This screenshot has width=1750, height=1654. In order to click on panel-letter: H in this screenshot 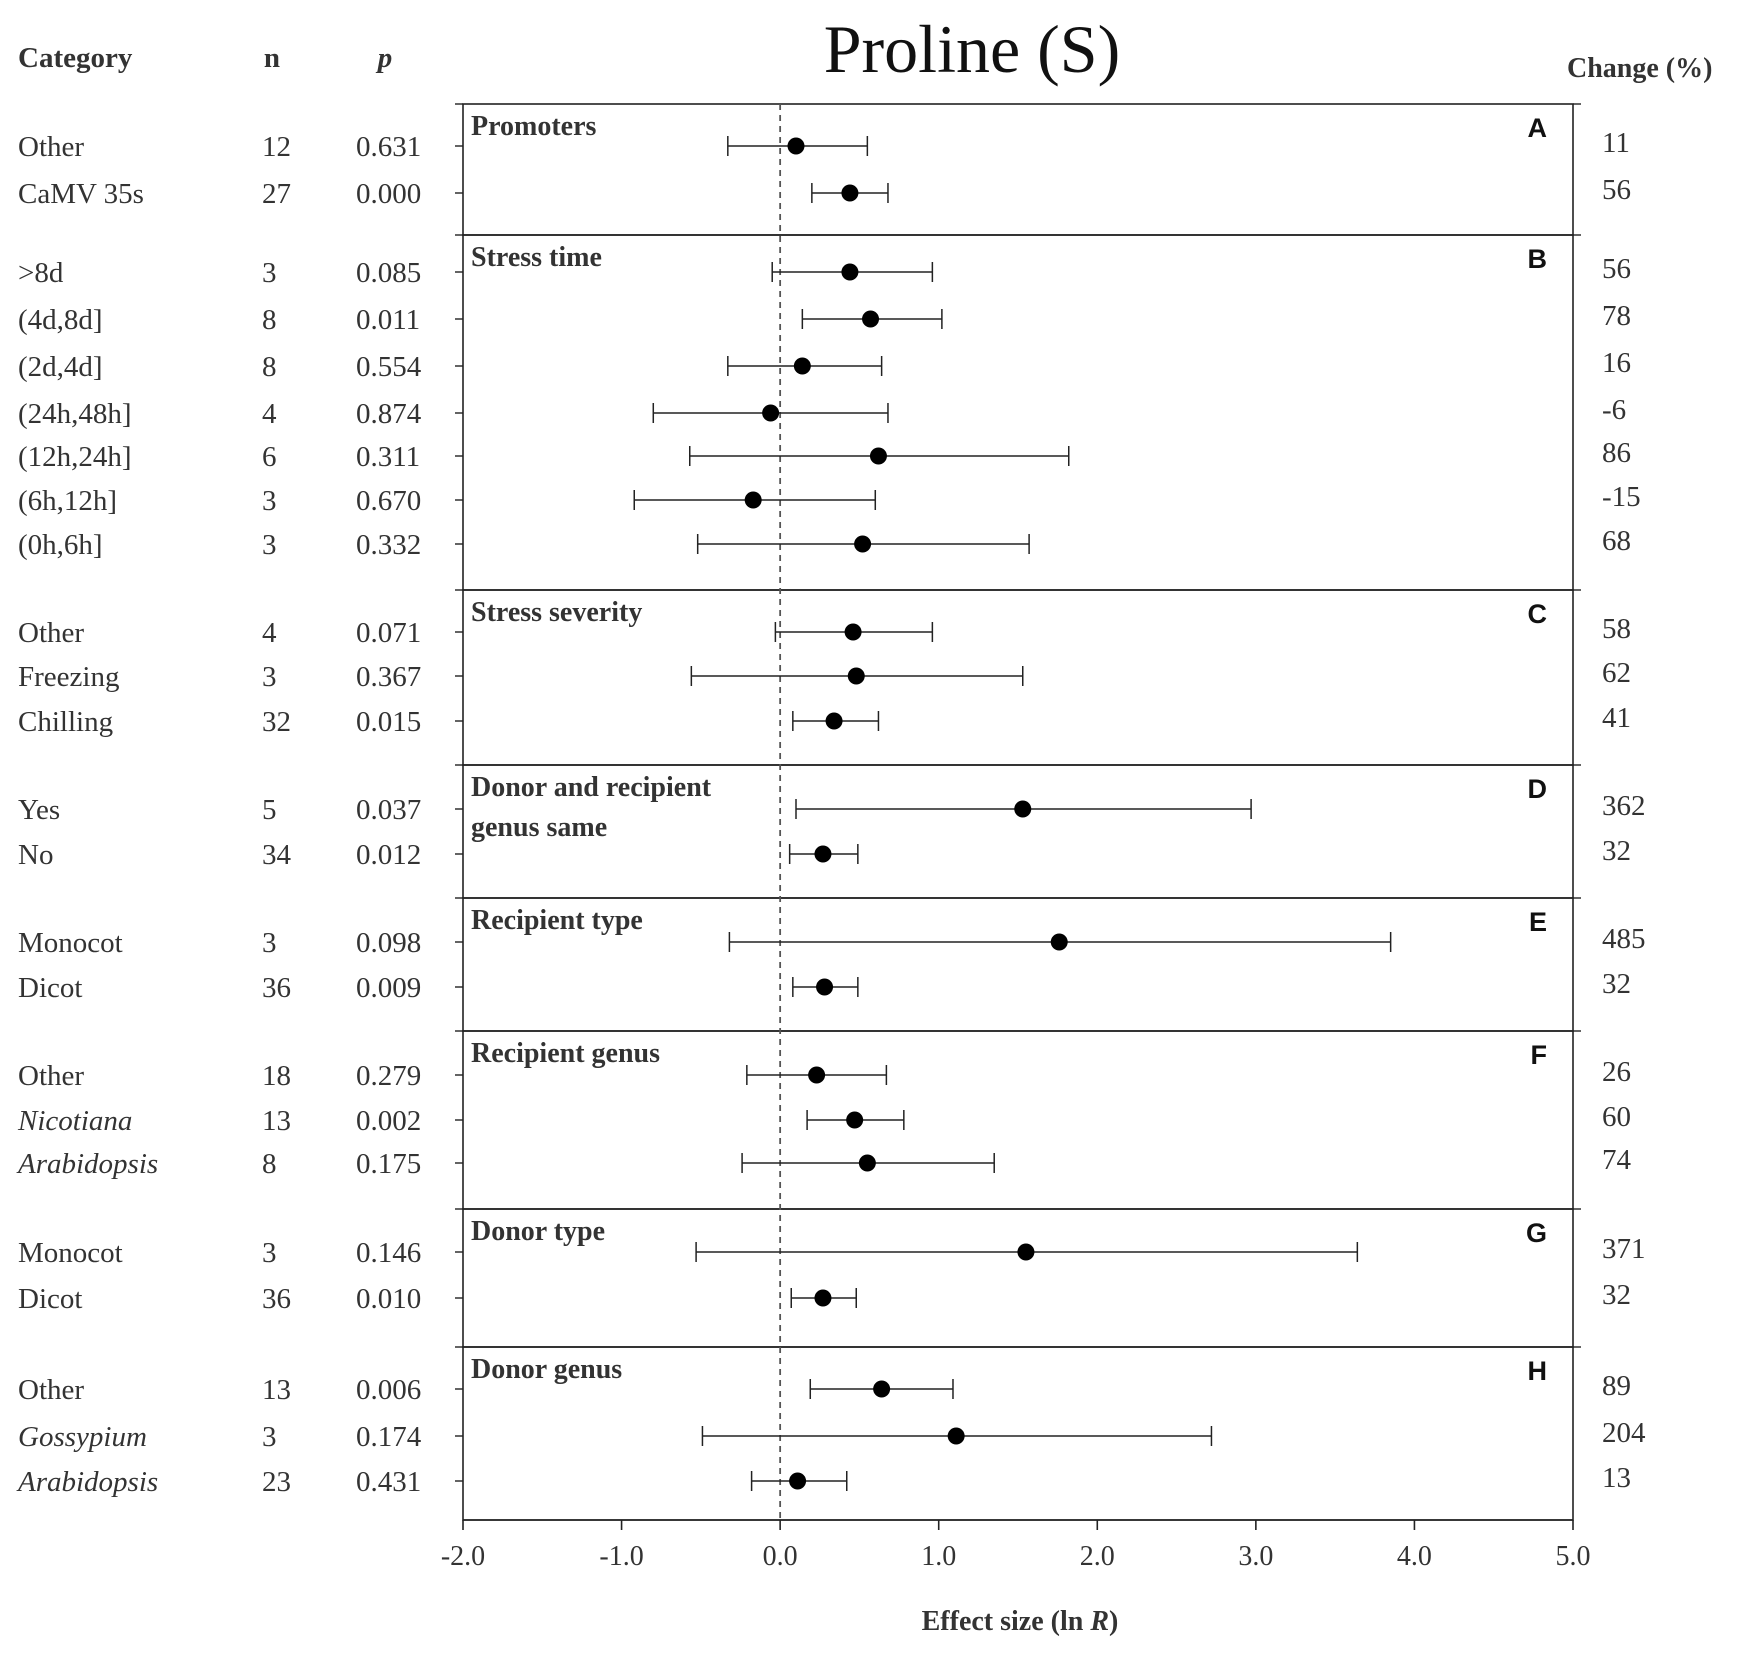, I will do `click(1538, 1371)`.